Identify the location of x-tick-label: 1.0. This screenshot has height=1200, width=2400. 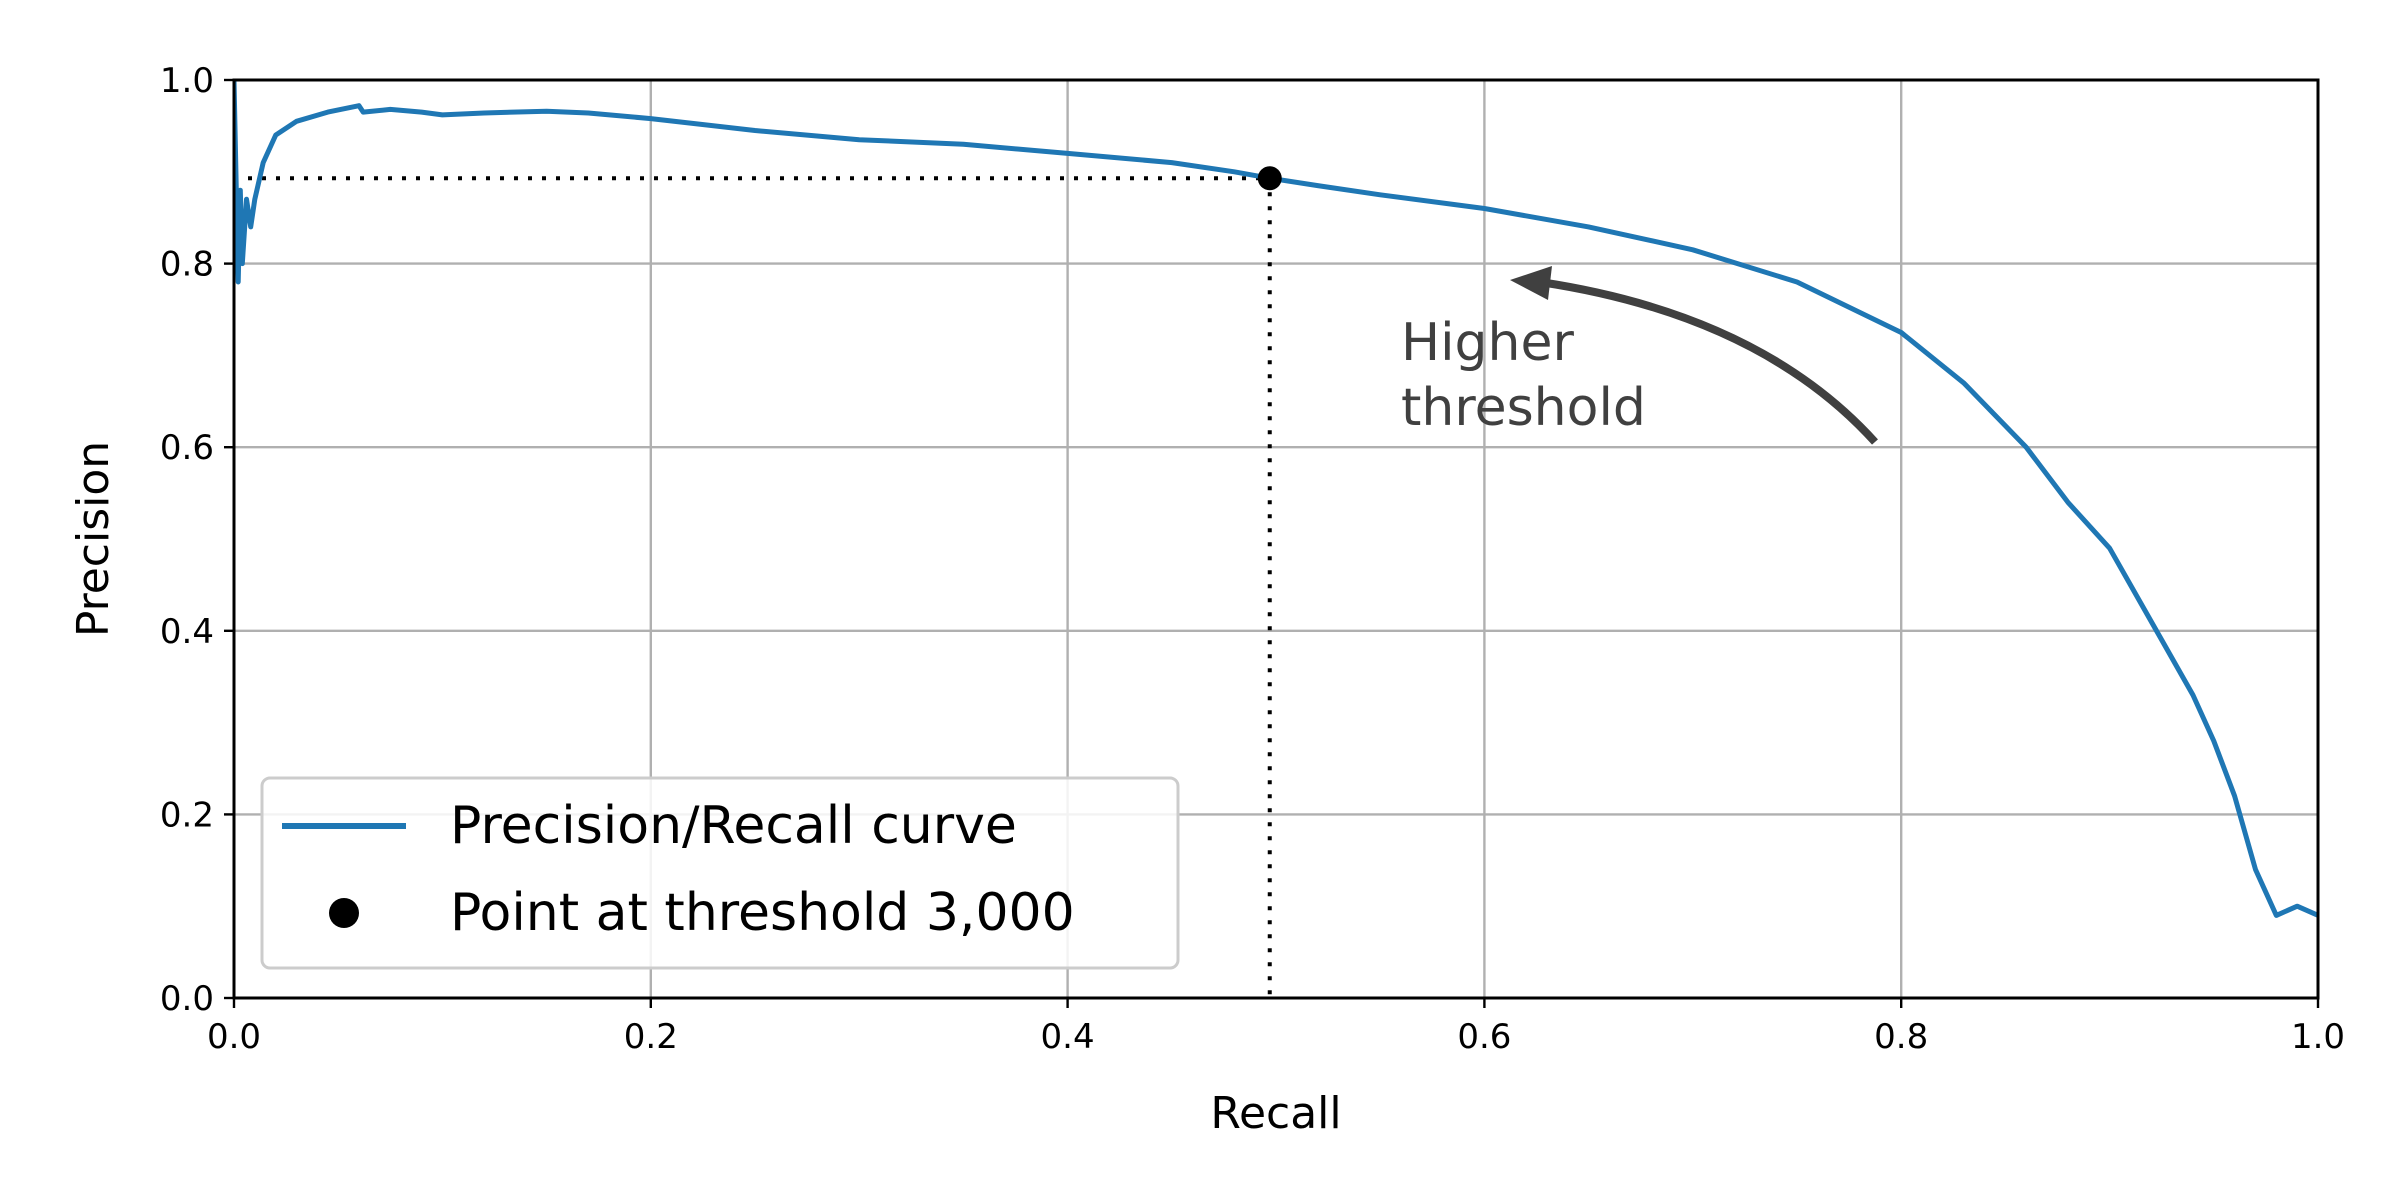
(2318, 1037).